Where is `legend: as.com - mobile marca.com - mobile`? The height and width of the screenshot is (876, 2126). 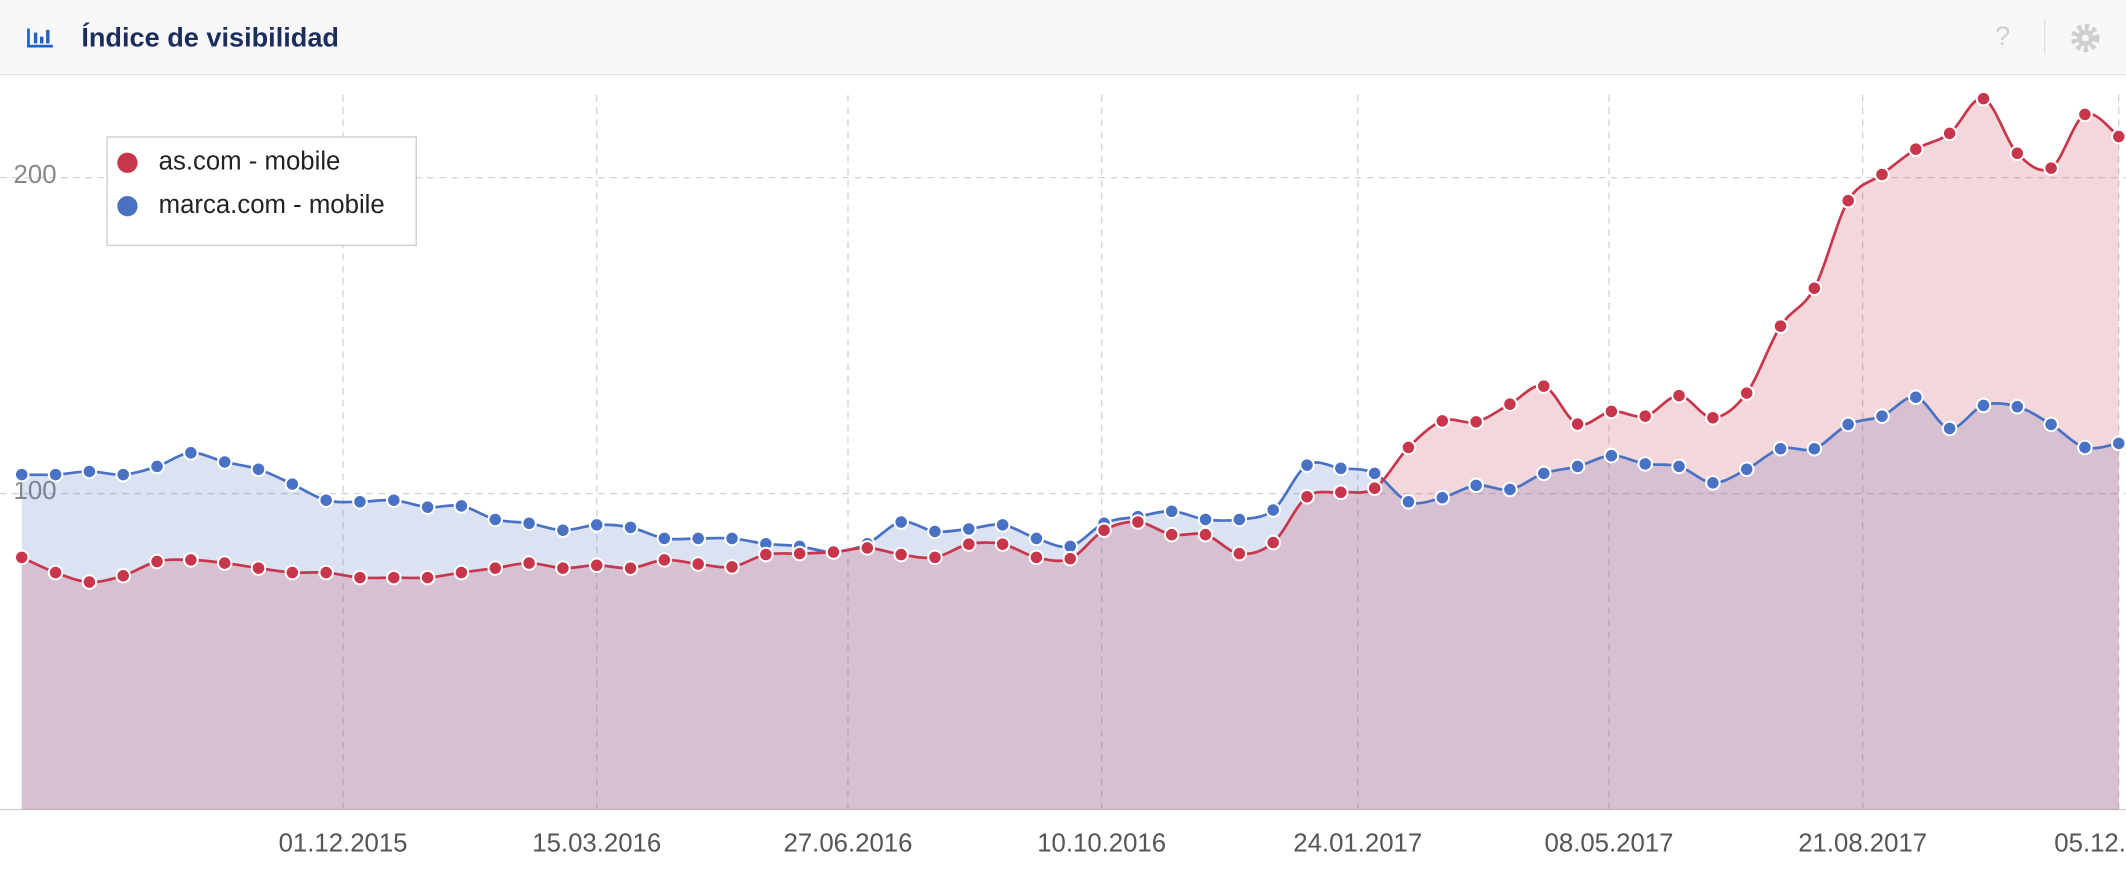
legend: as.com - mobile marca.com - mobile is located at coordinates (261, 191).